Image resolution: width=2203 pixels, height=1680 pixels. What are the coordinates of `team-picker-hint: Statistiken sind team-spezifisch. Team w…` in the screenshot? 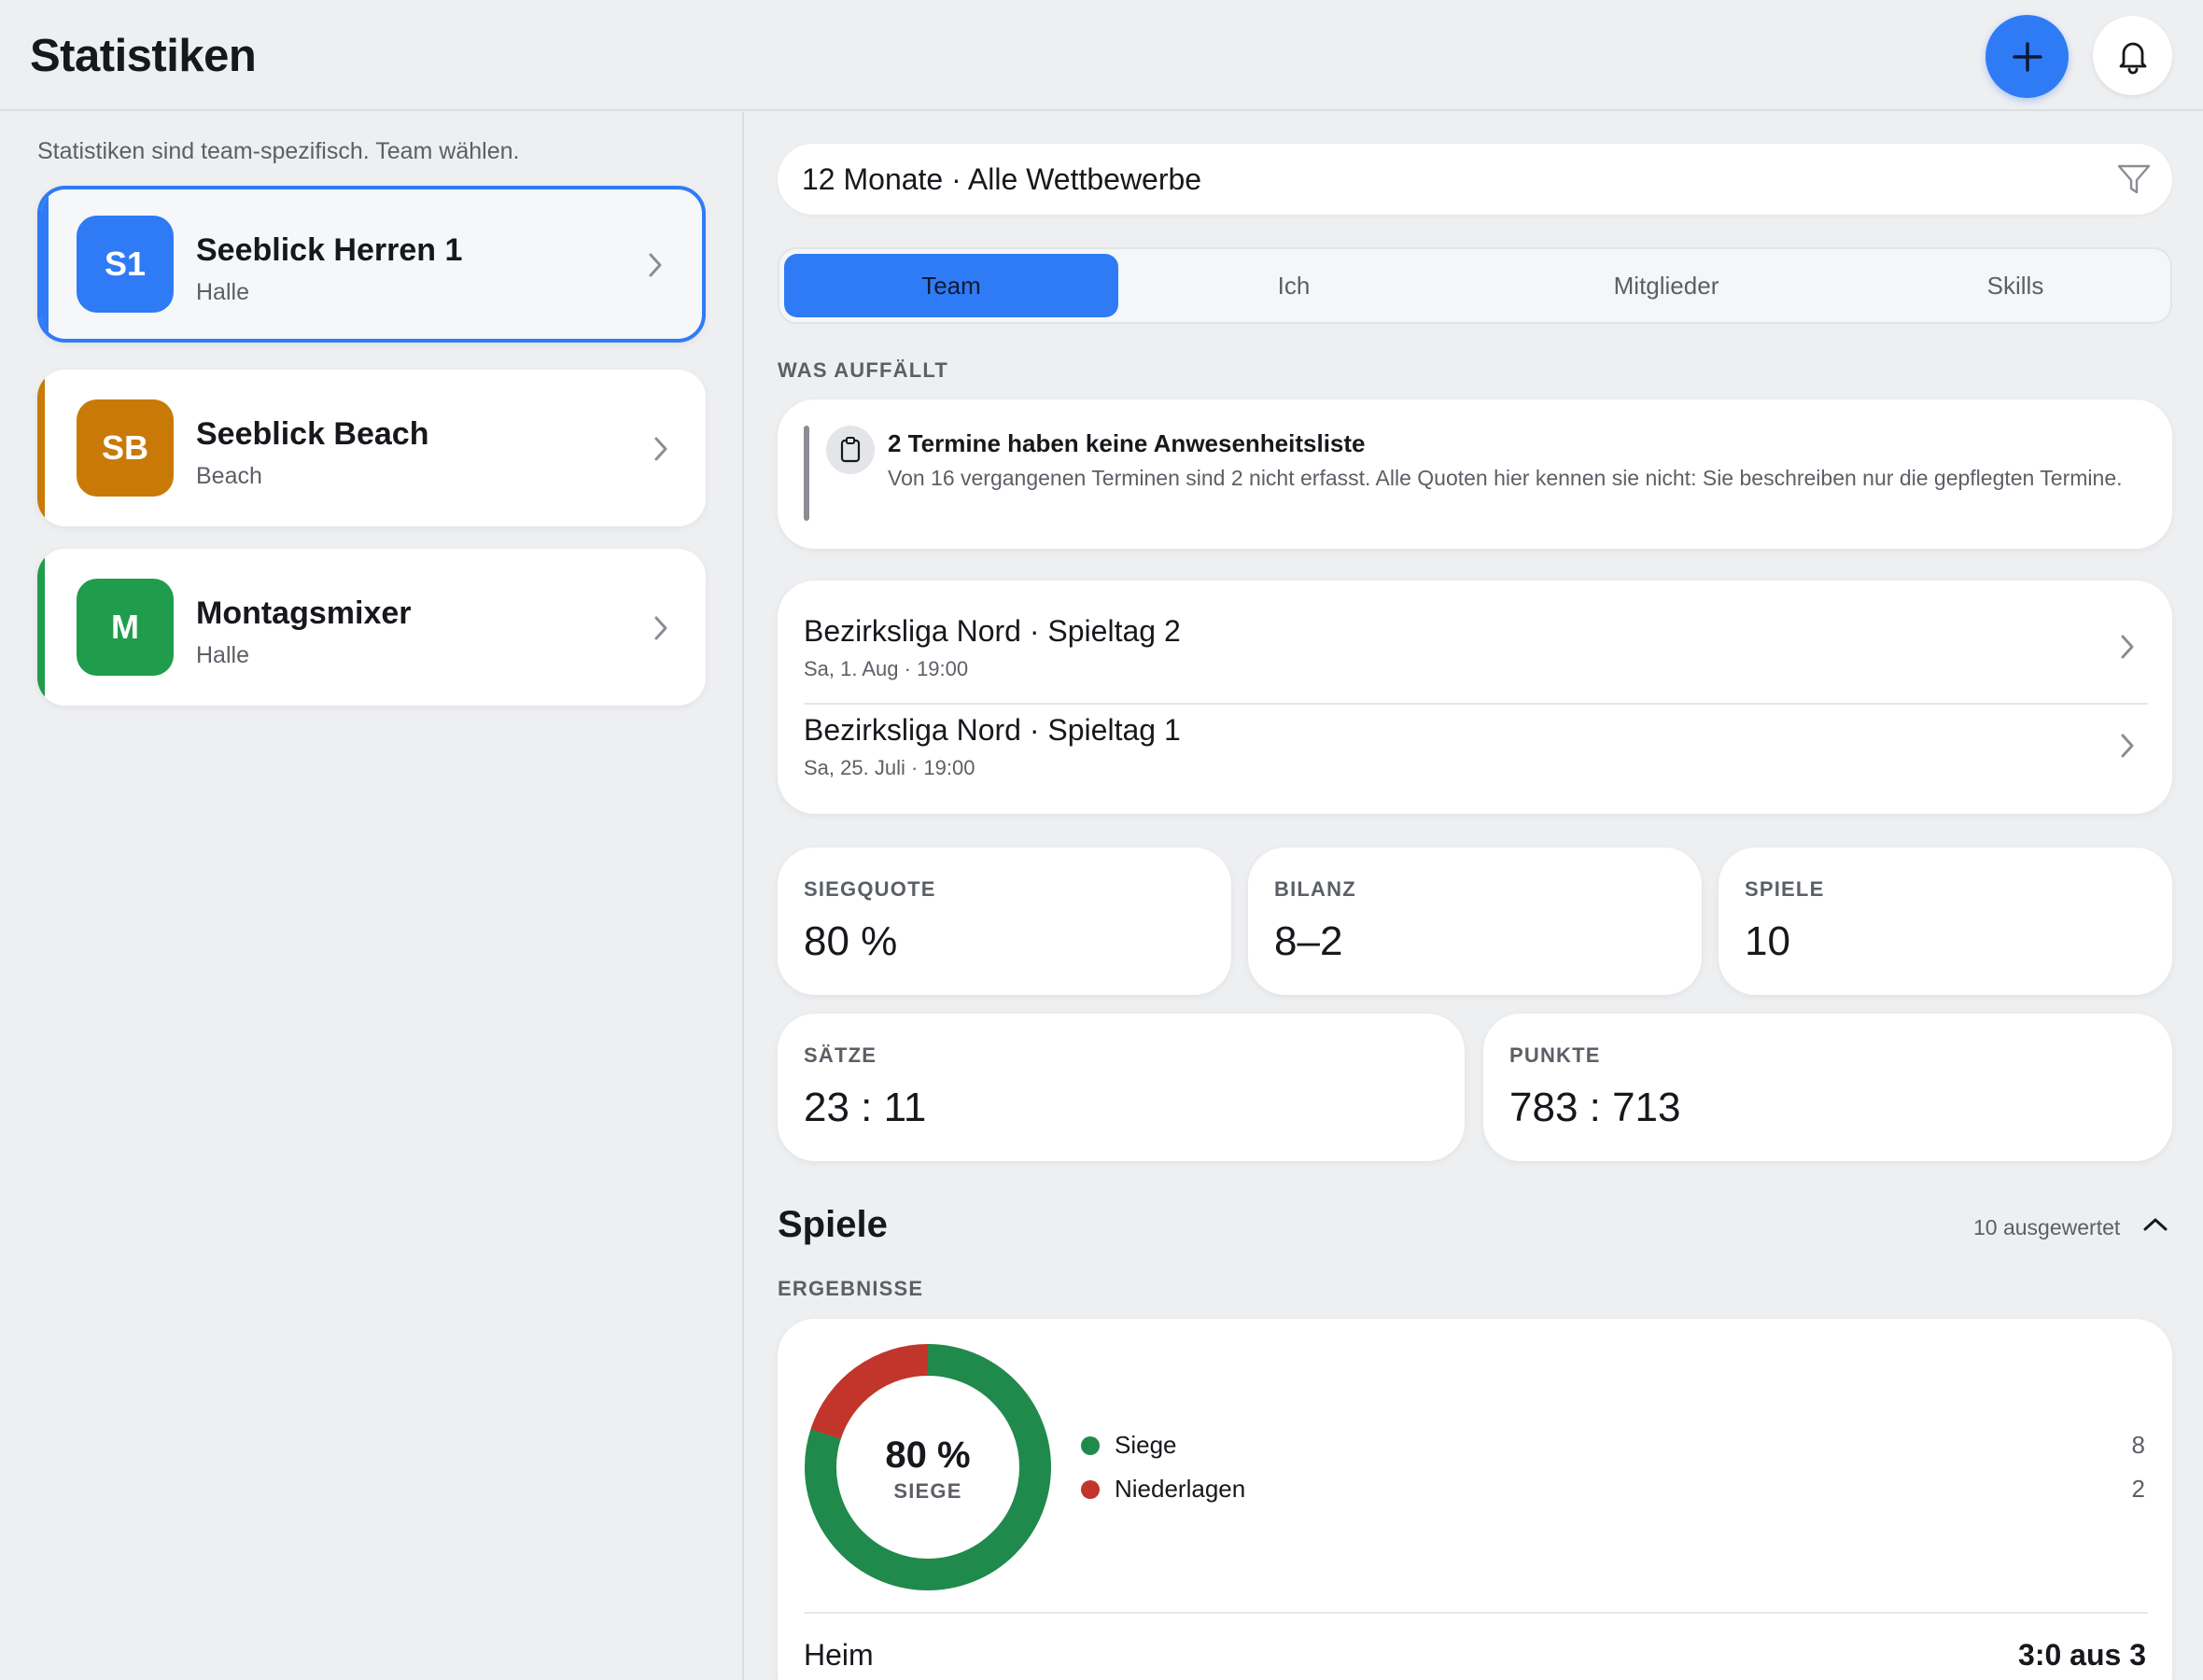 It's located at (279, 151).